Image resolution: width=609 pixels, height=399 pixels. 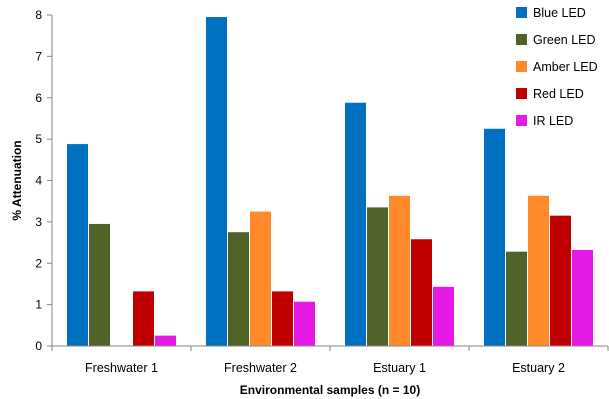 I want to click on y-tick-label: 1, so click(x=38, y=305).